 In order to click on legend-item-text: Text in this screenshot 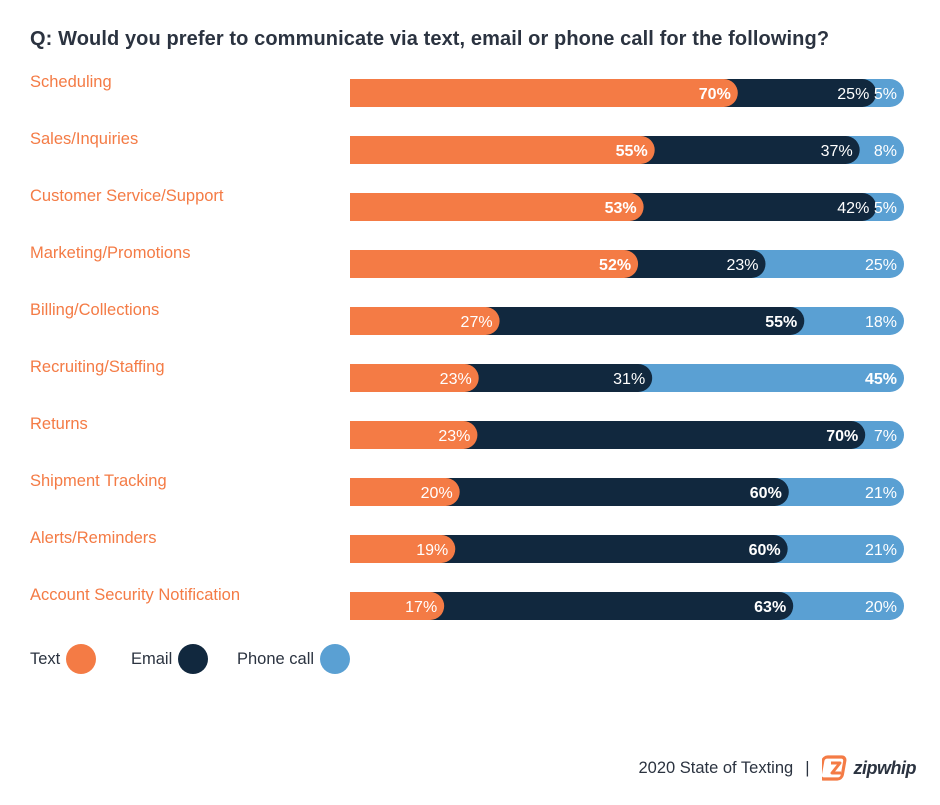, I will do `click(63, 659)`.